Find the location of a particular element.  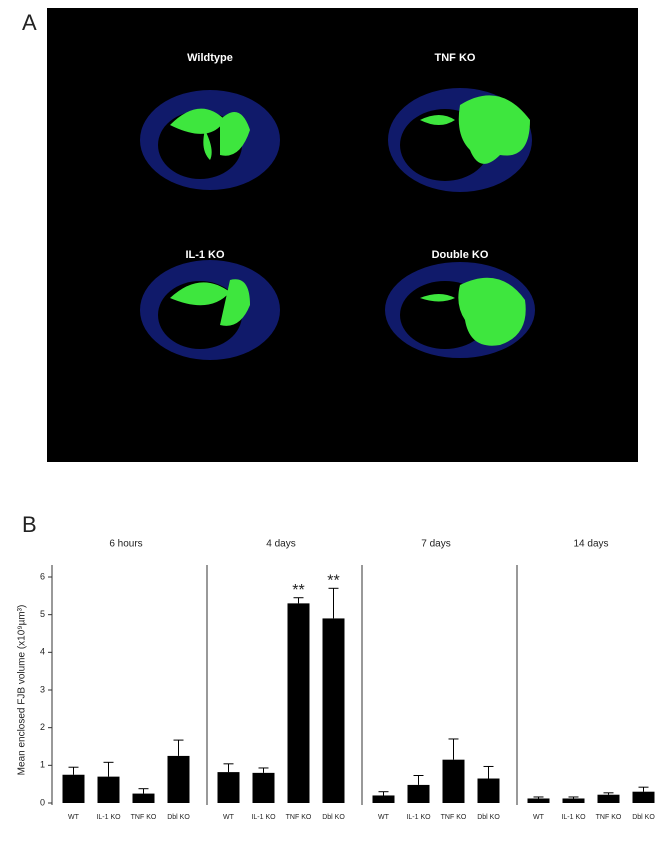

panel-label: A is located at coordinates (29, 22).